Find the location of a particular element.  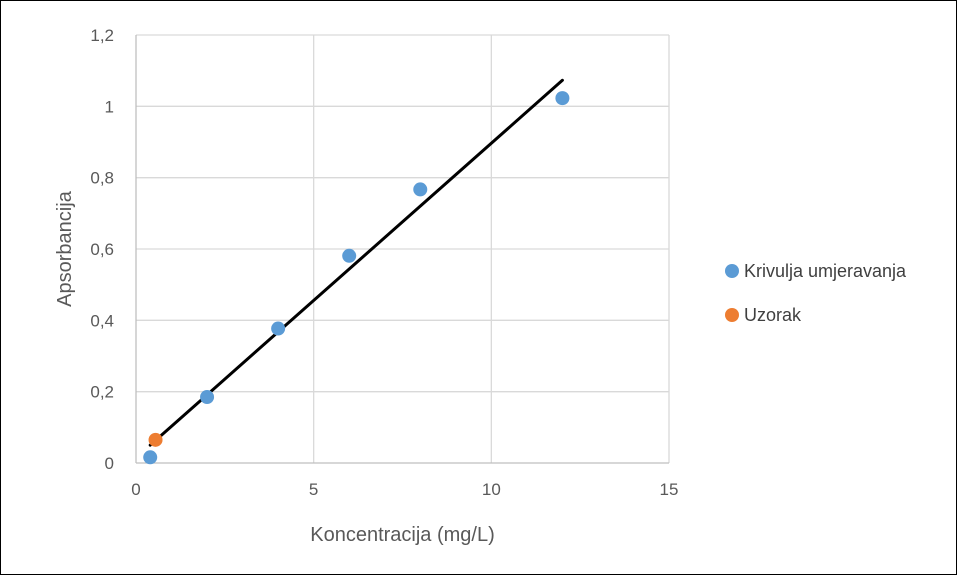

y-tick-label: 0,2 is located at coordinates (102, 392).